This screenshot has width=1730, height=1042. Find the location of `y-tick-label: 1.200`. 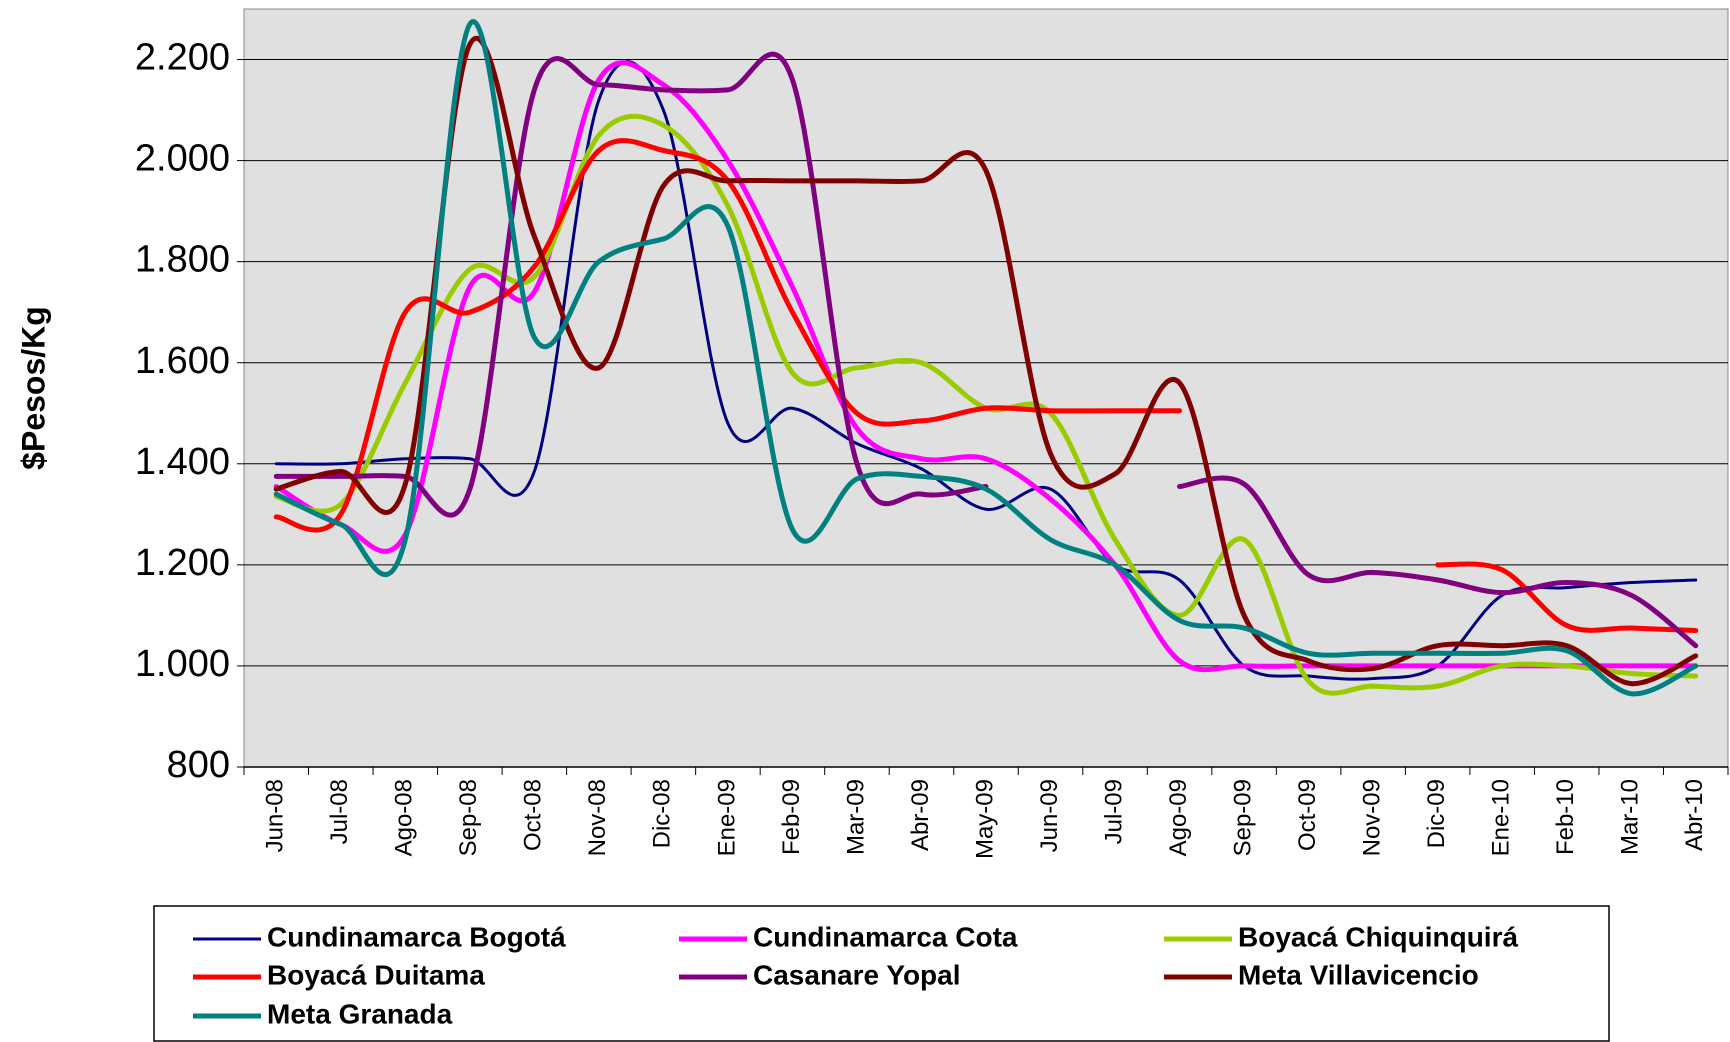

y-tick-label: 1.200 is located at coordinates (182, 563).